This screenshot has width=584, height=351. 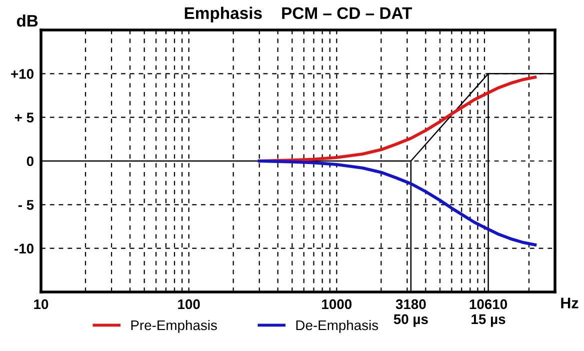 What do you see at coordinates (337, 326) in the screenshot?
I see `legend-label: De-Emphasis` at bounding box center [337, 326].